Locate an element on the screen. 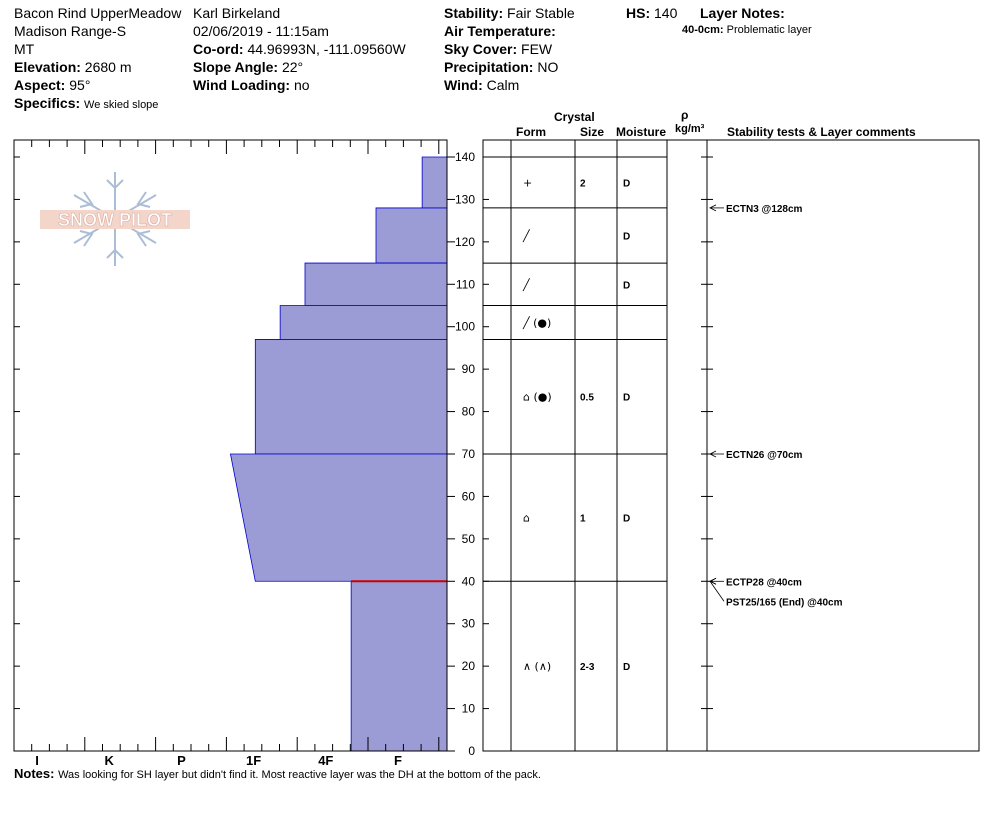  layer-note-text: Problematic layer is located at coordinates (769, 30).